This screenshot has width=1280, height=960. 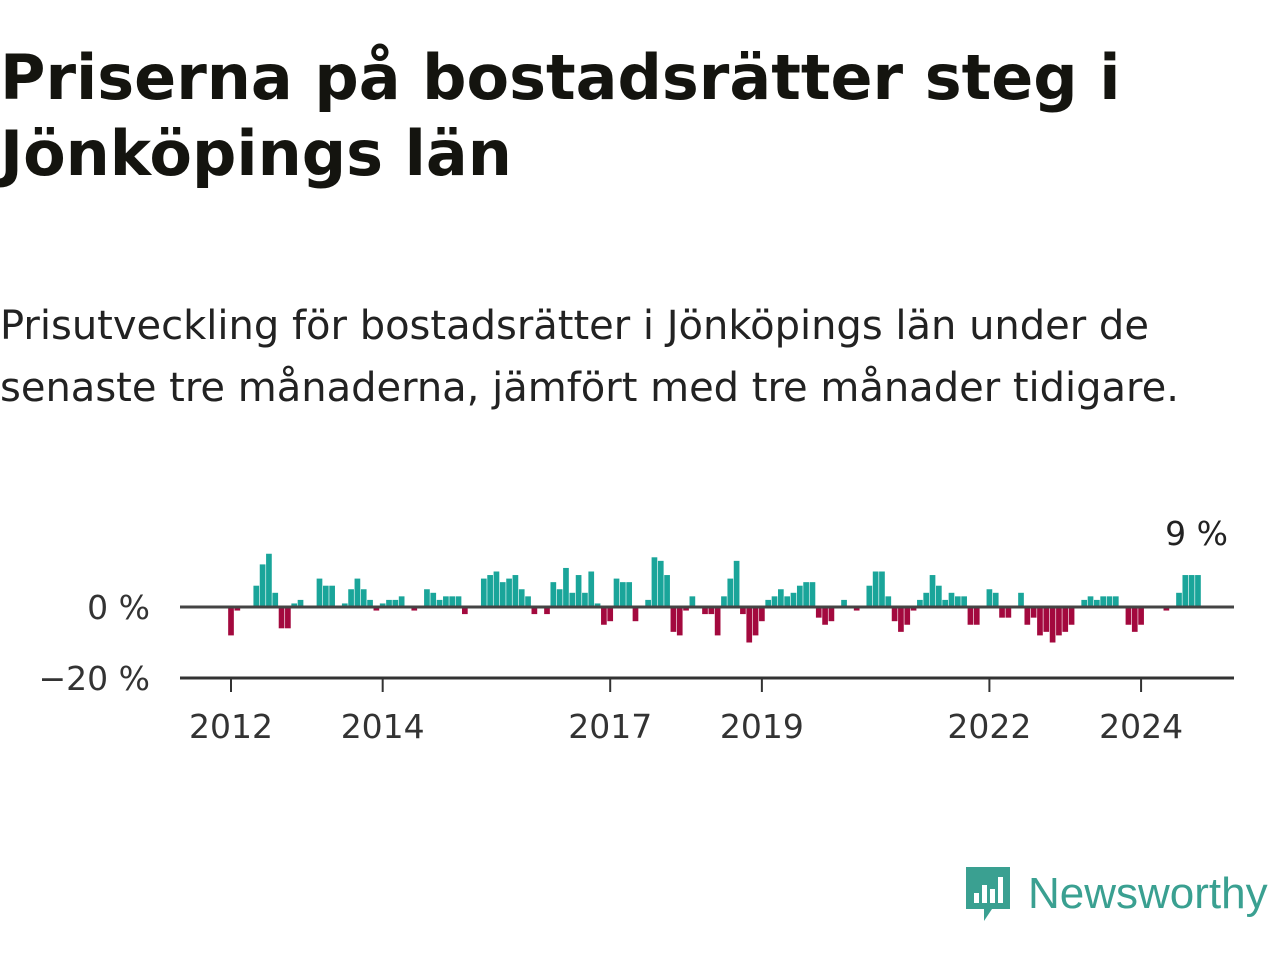 What do you see at coordinates (610, 726) in the screenshot?
I see `x-tick-label: 2017` at bounding box center [610, 726].